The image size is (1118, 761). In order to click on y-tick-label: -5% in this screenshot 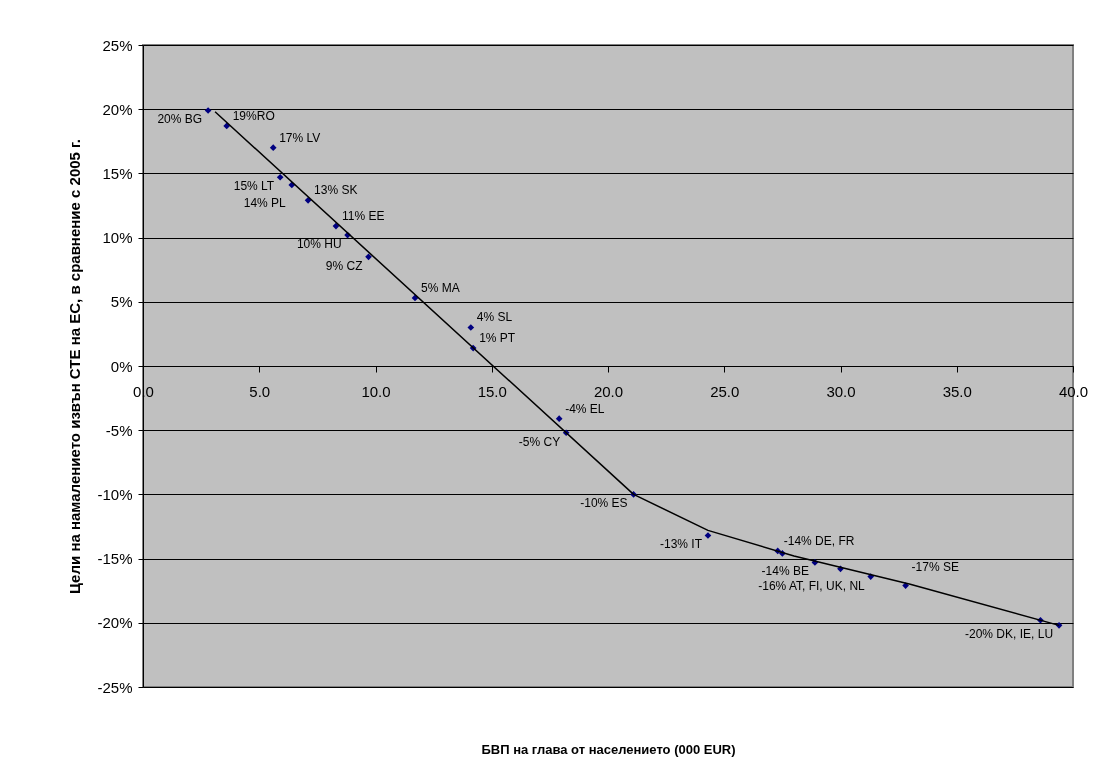, I will do `click(119, 430)`.